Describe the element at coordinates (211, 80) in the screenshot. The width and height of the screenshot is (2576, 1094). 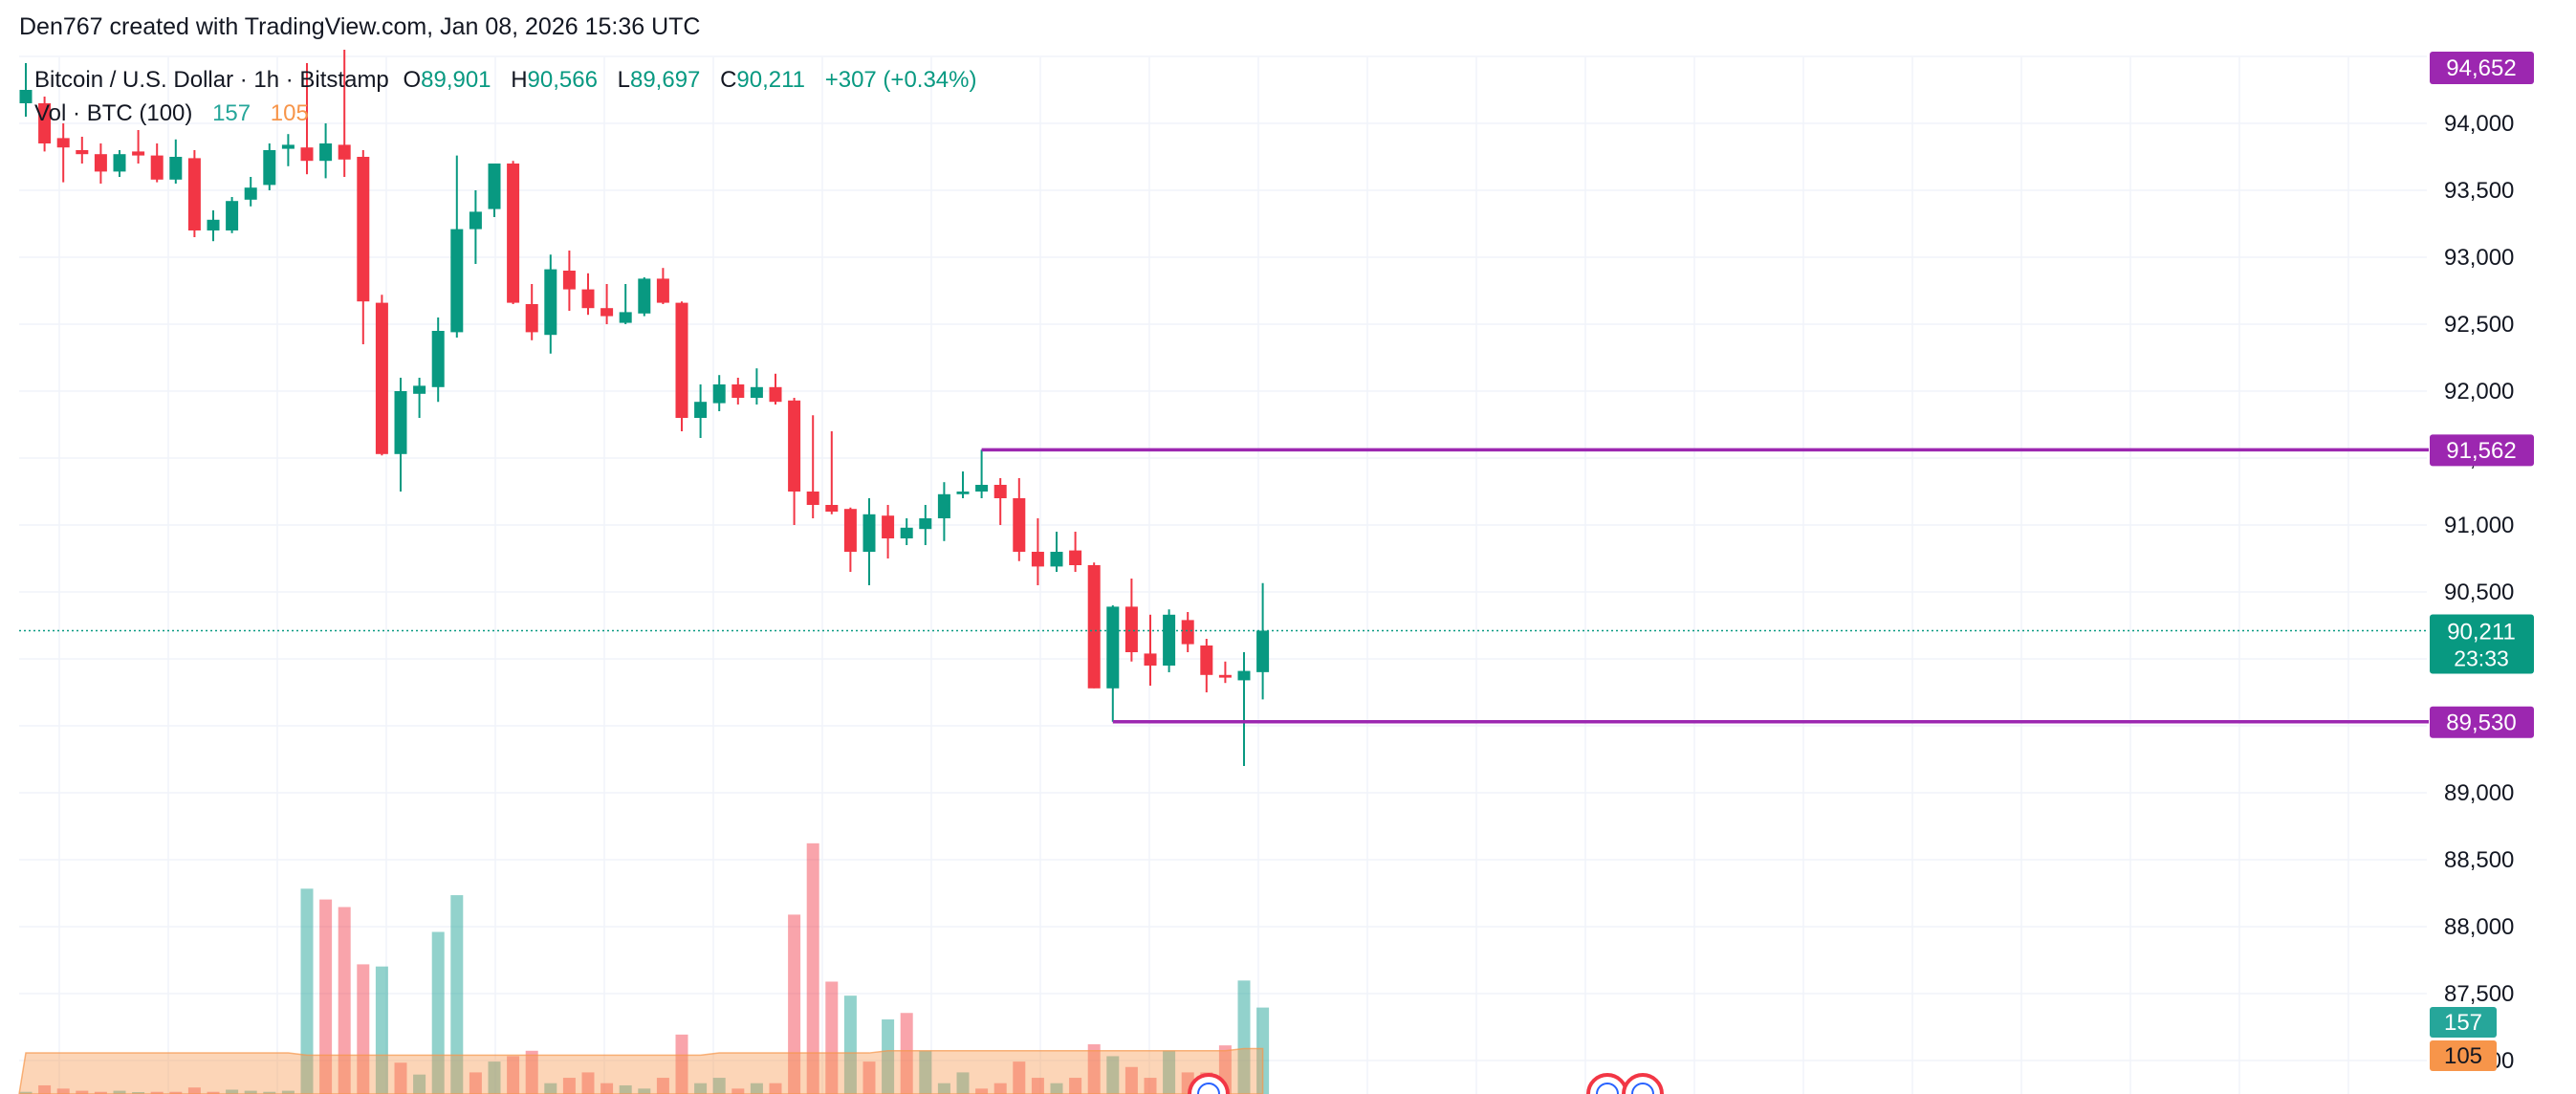
I see `symbol-title: Bitcoin / U.S. Dollar · 1h · Bitstamp` at that location.